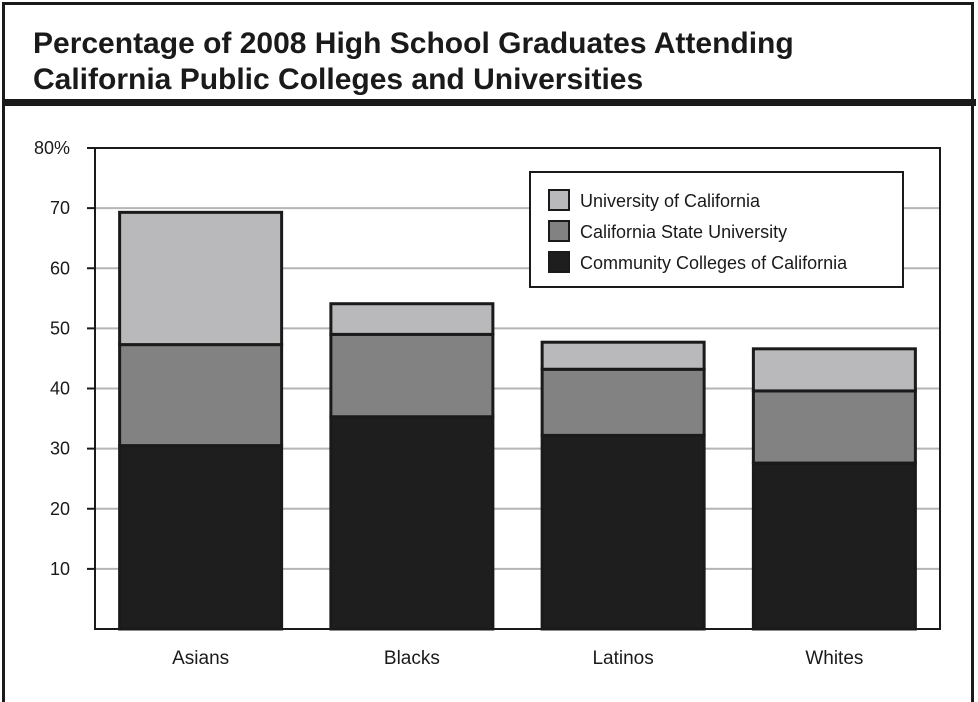 Image resolution: width=978 pixels, height=702 pixels. Describe the element at coordinates (412, 658) in the screenshot. I see `x-tick-label: Blacks` at that location.